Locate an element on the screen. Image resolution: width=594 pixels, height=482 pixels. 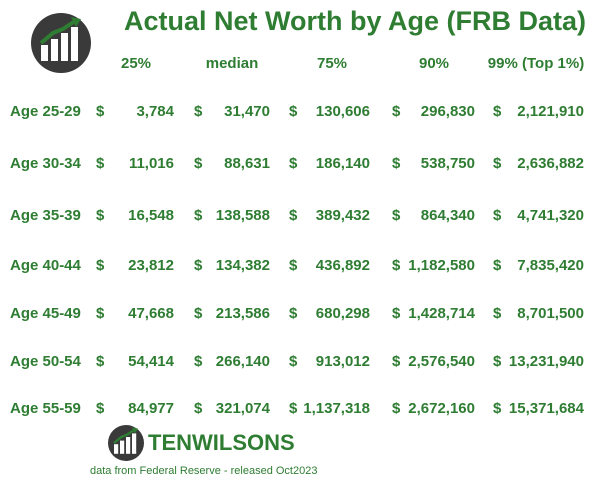
table-cell-value: 436,892 is located at coordinates (342, 265).